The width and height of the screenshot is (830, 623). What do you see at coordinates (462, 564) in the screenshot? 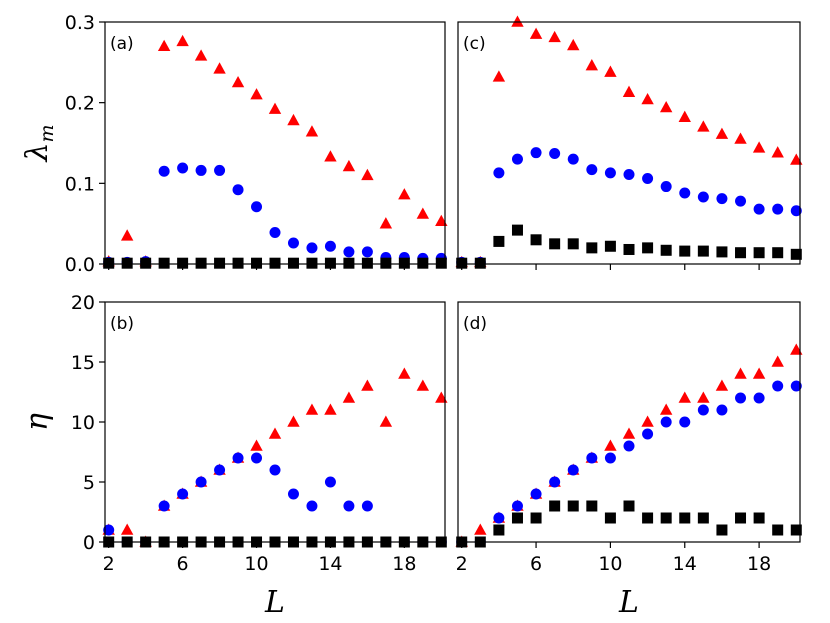
I see `panel-d-xtick-label-0: 2` at bounding box center [462, 564].